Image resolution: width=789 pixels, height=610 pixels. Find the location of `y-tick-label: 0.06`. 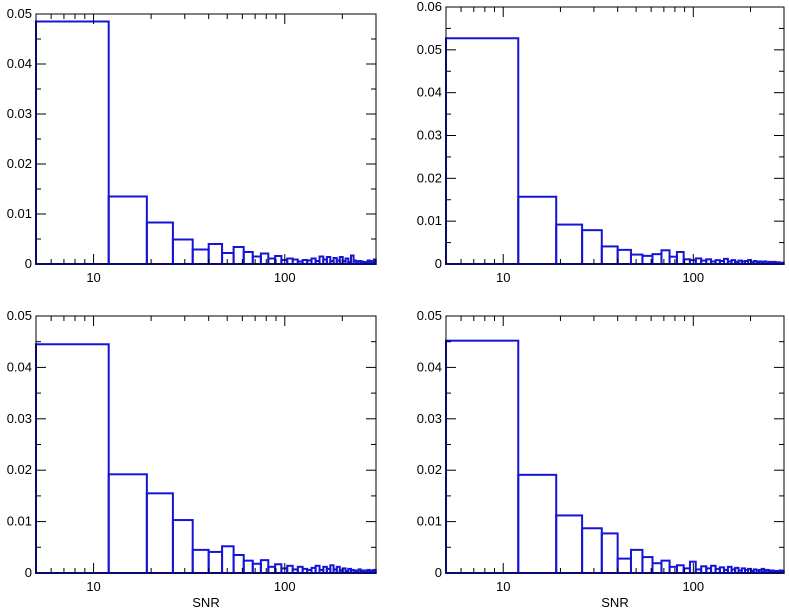

y-tick-label: 0.06 is located at coordinates (429, 7).